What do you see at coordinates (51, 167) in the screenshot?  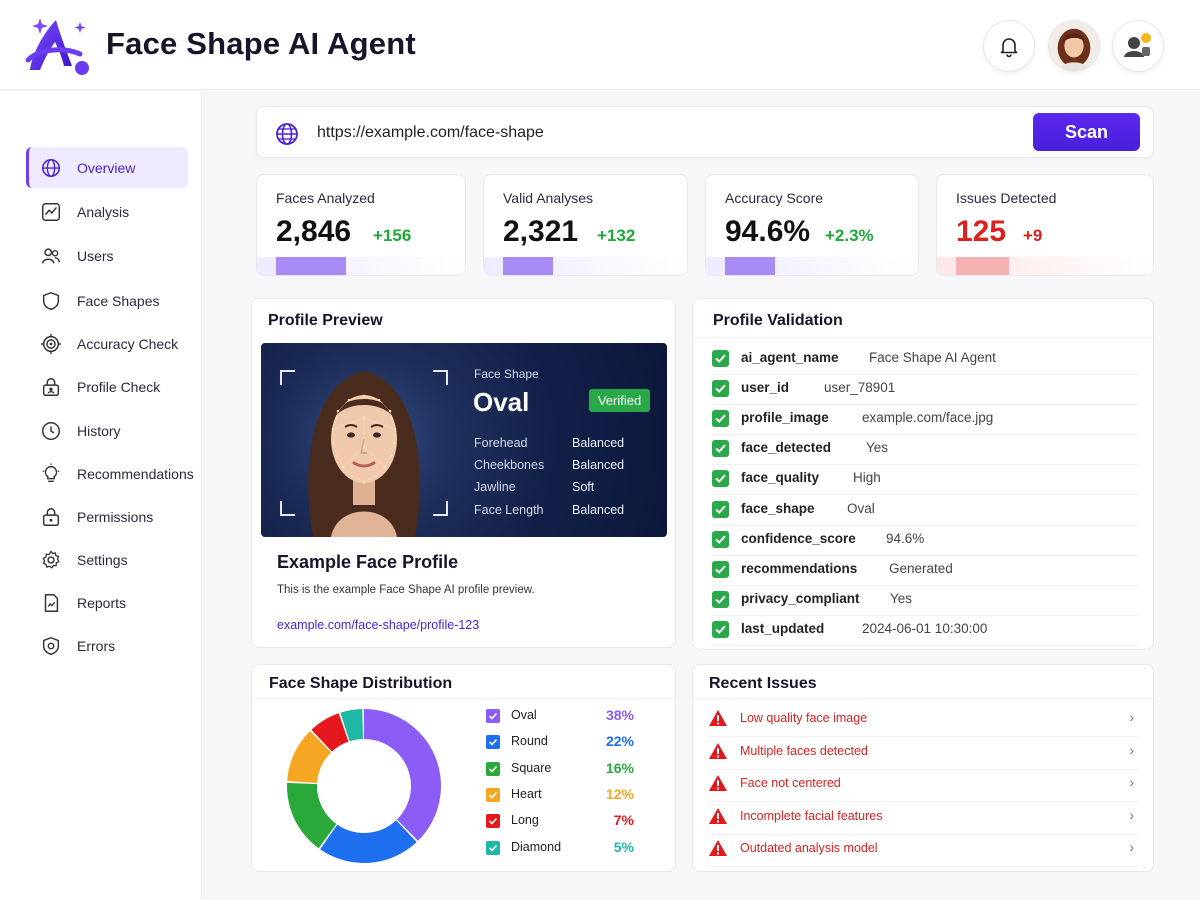 I see `globe-icon` at bounding box center [51, 167].